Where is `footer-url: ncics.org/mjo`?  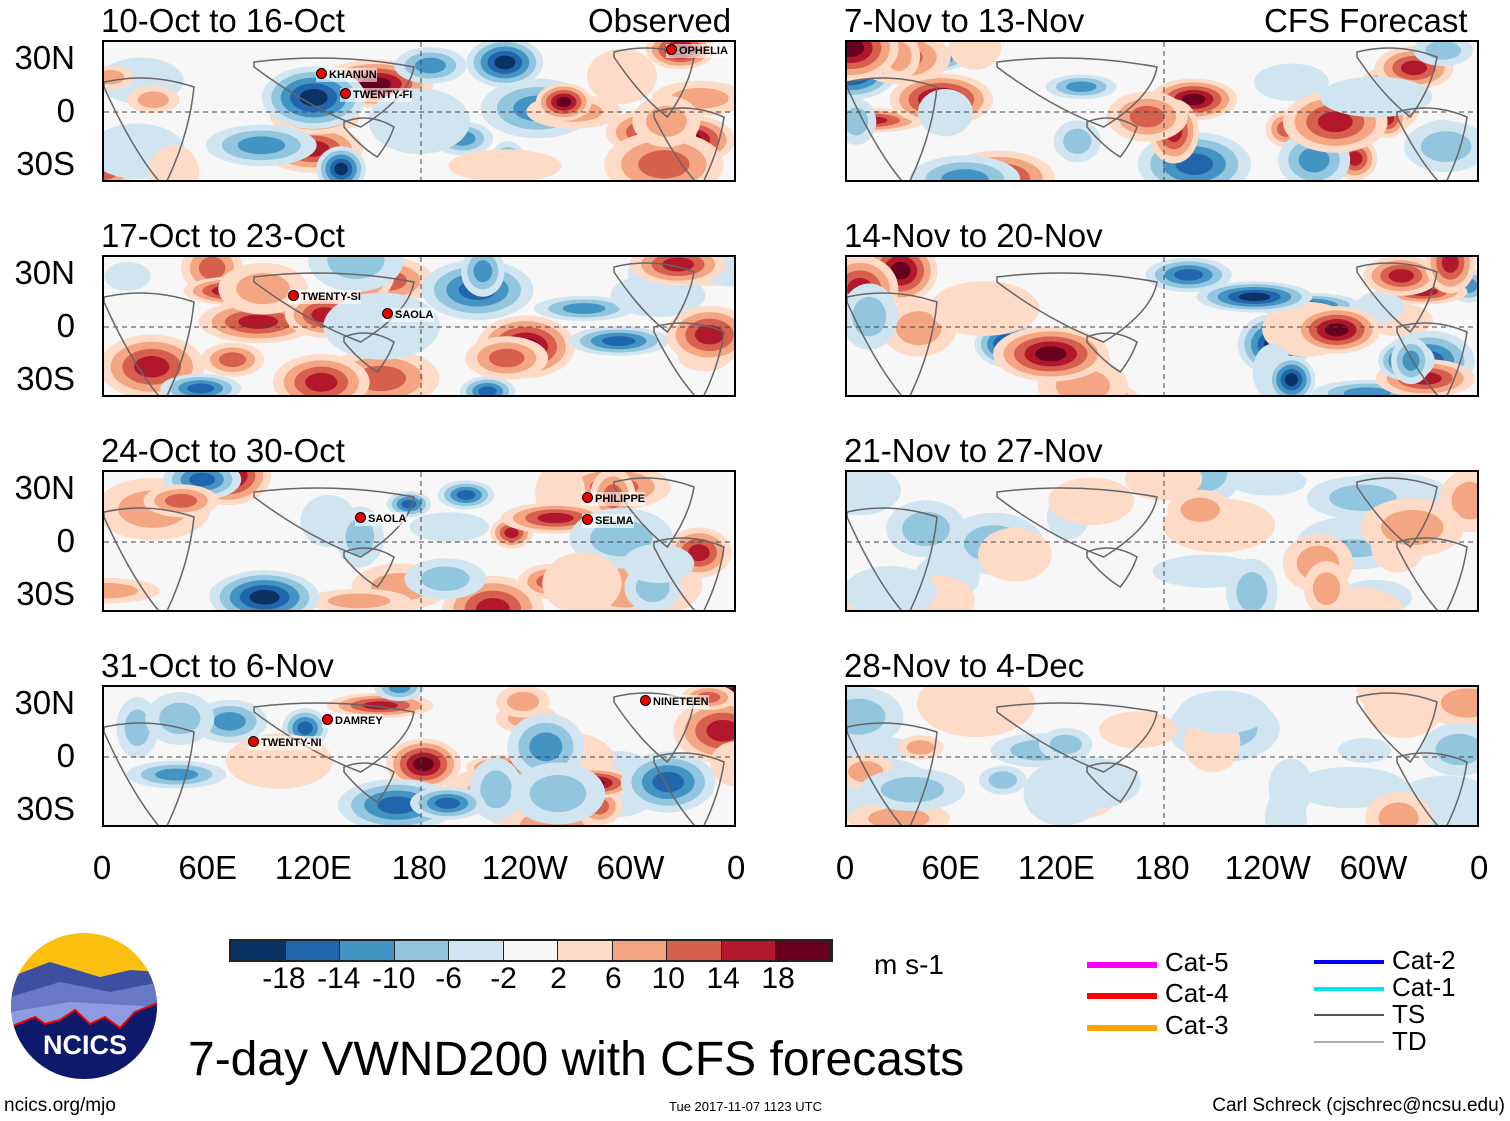
footer-url: ncics.org/mjo is located at coordinates (60, 1105).